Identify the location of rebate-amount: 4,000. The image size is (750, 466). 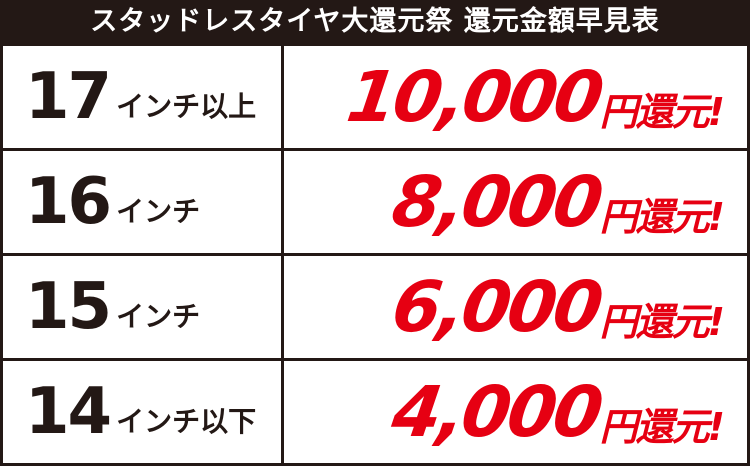
(496, 412).